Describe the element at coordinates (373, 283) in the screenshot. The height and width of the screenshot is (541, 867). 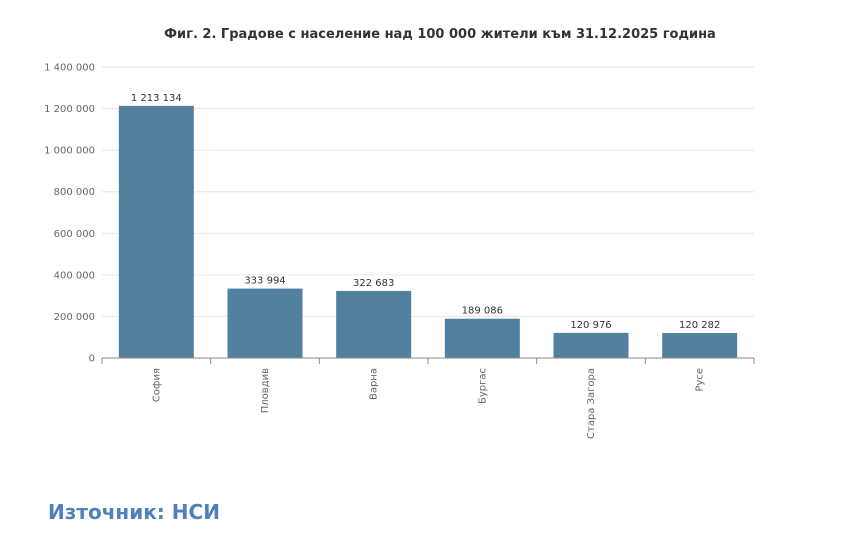
I see `data-label: 322 683` at that location.